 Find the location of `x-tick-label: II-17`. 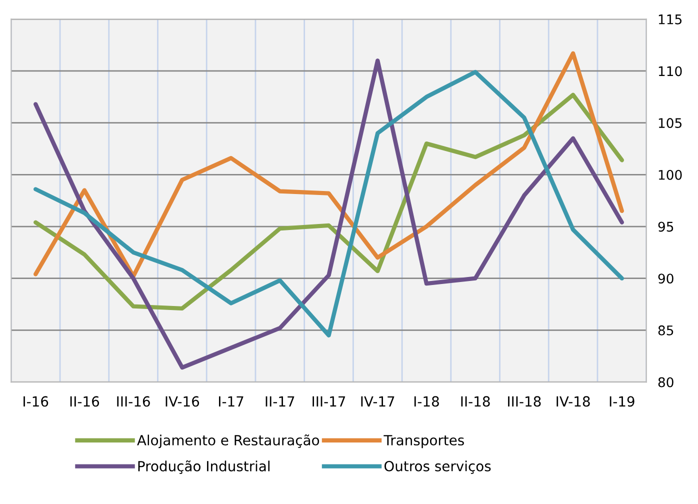

x-tick-label: II-17 is located at coordinates (280, 401).